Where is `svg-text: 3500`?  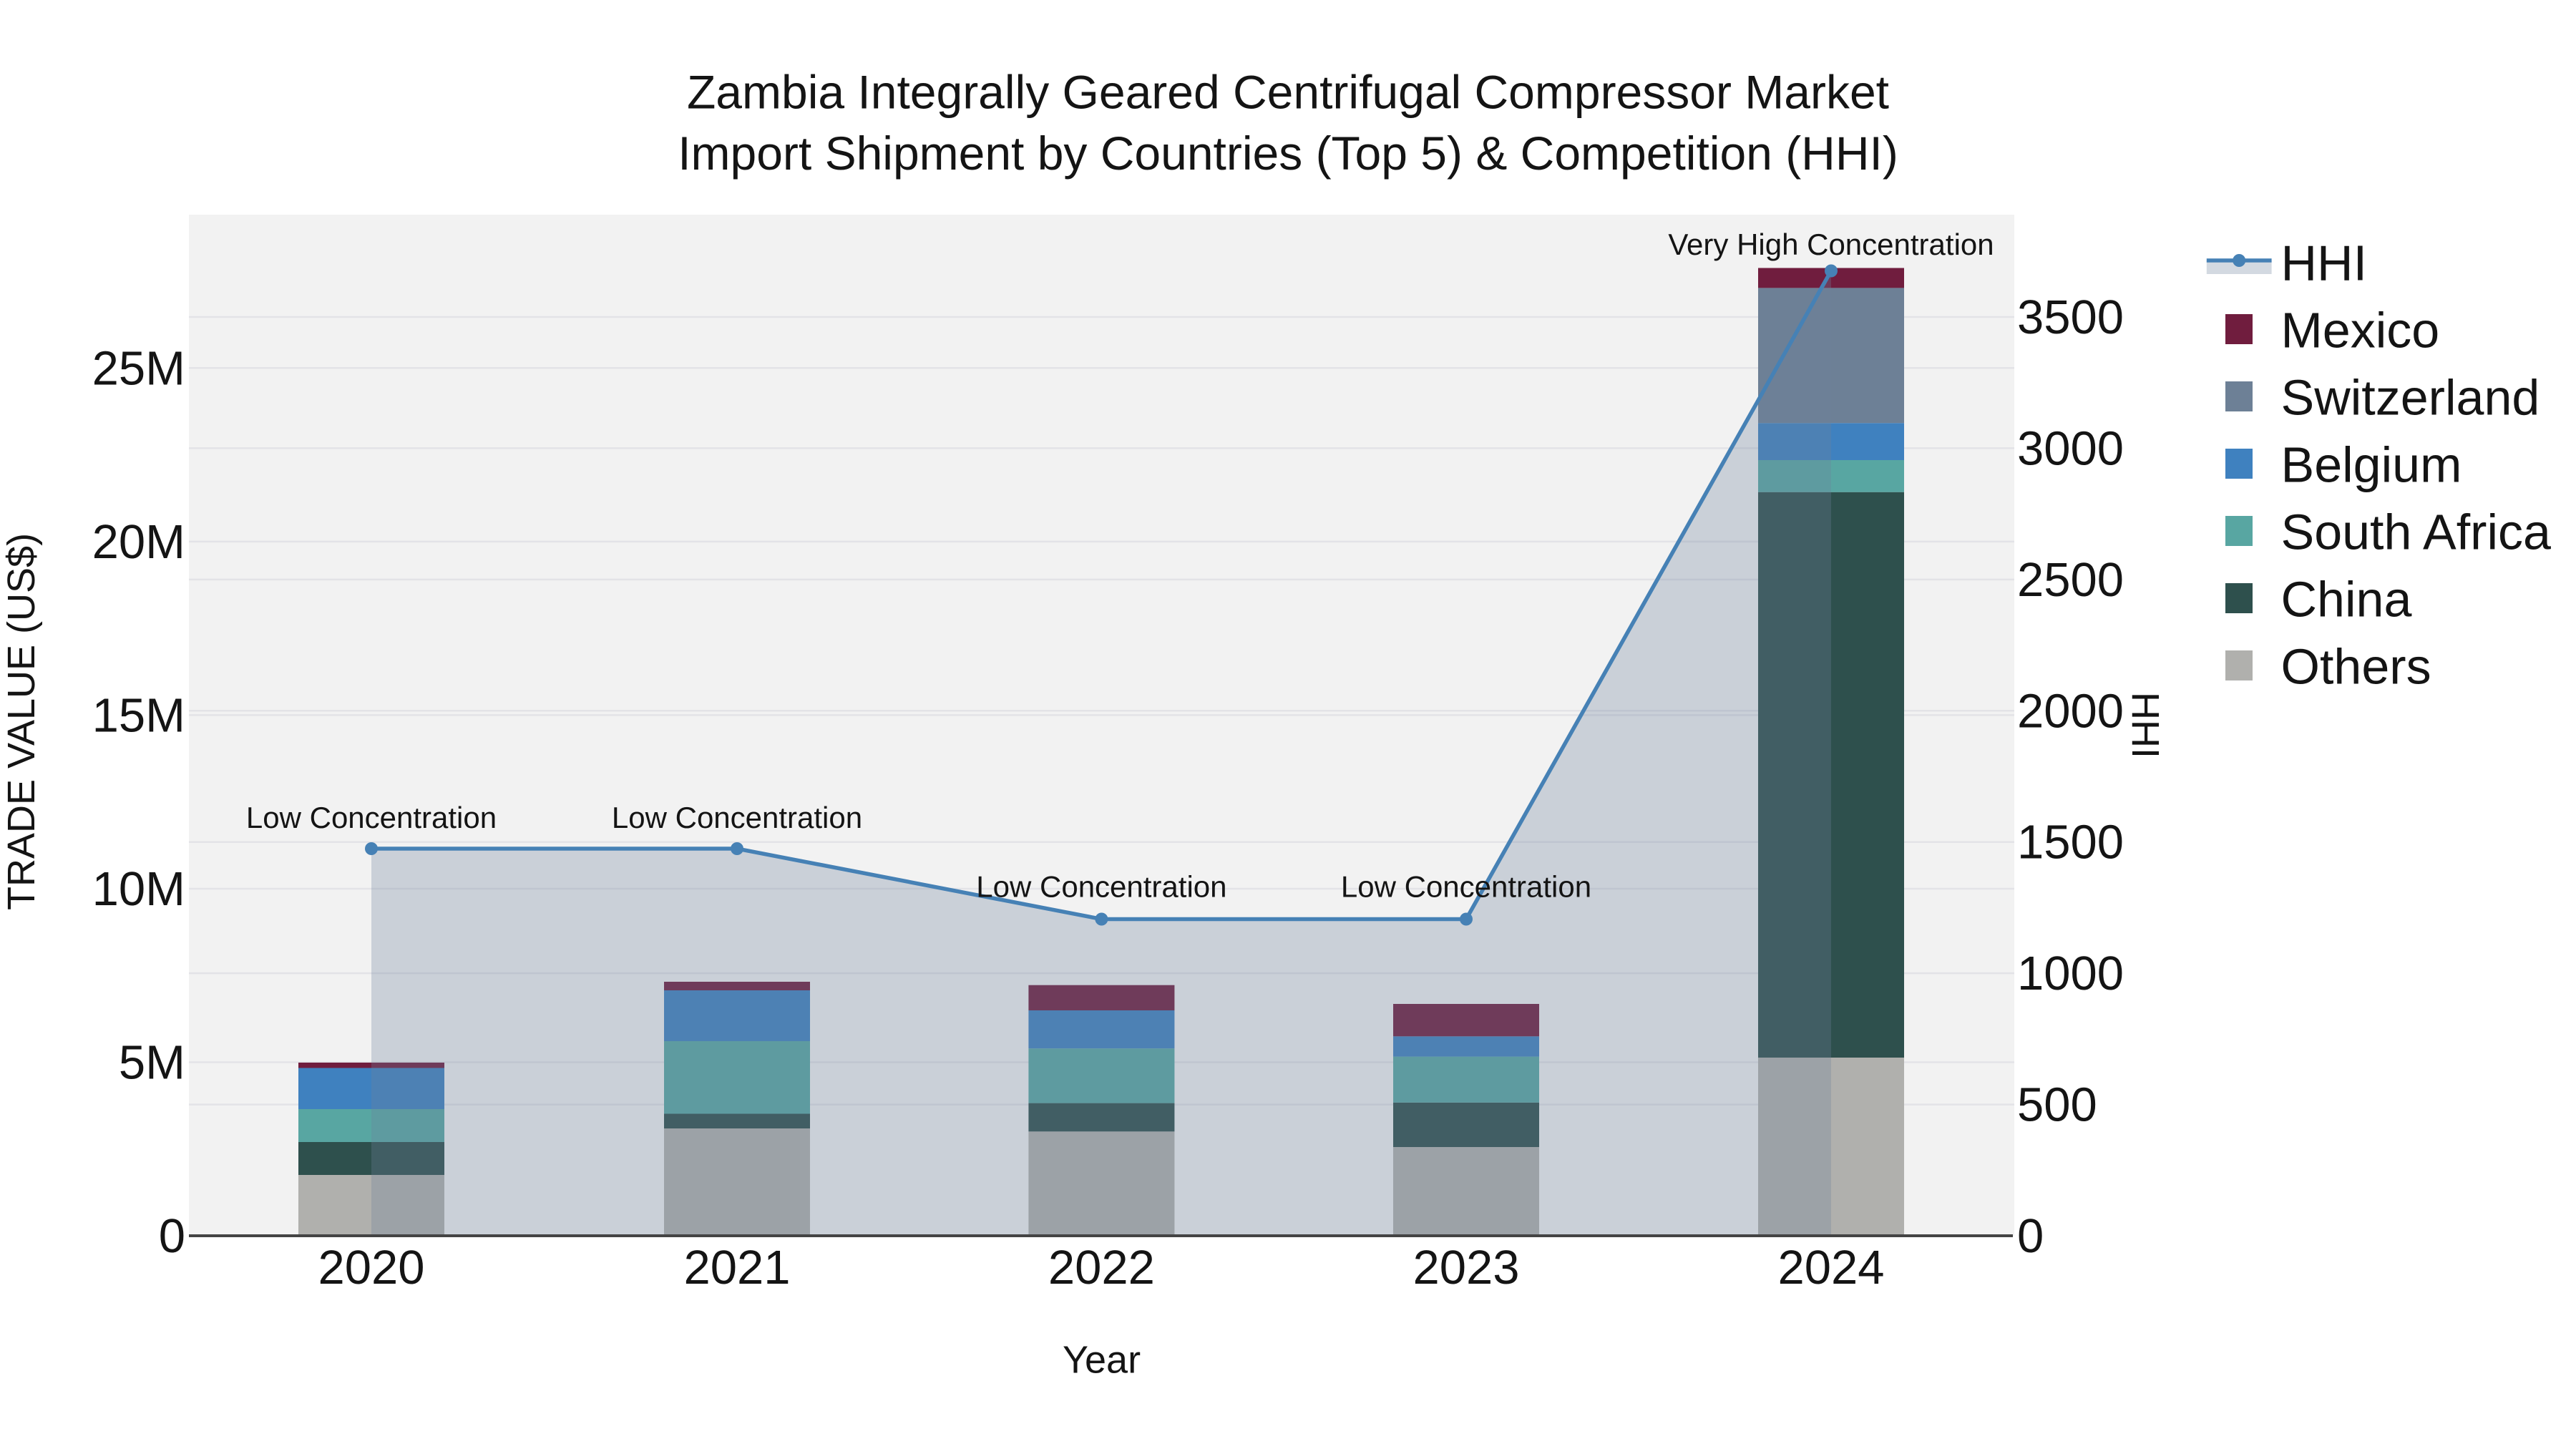 svg-text: 3500 is located at coordinates (2070, 317).